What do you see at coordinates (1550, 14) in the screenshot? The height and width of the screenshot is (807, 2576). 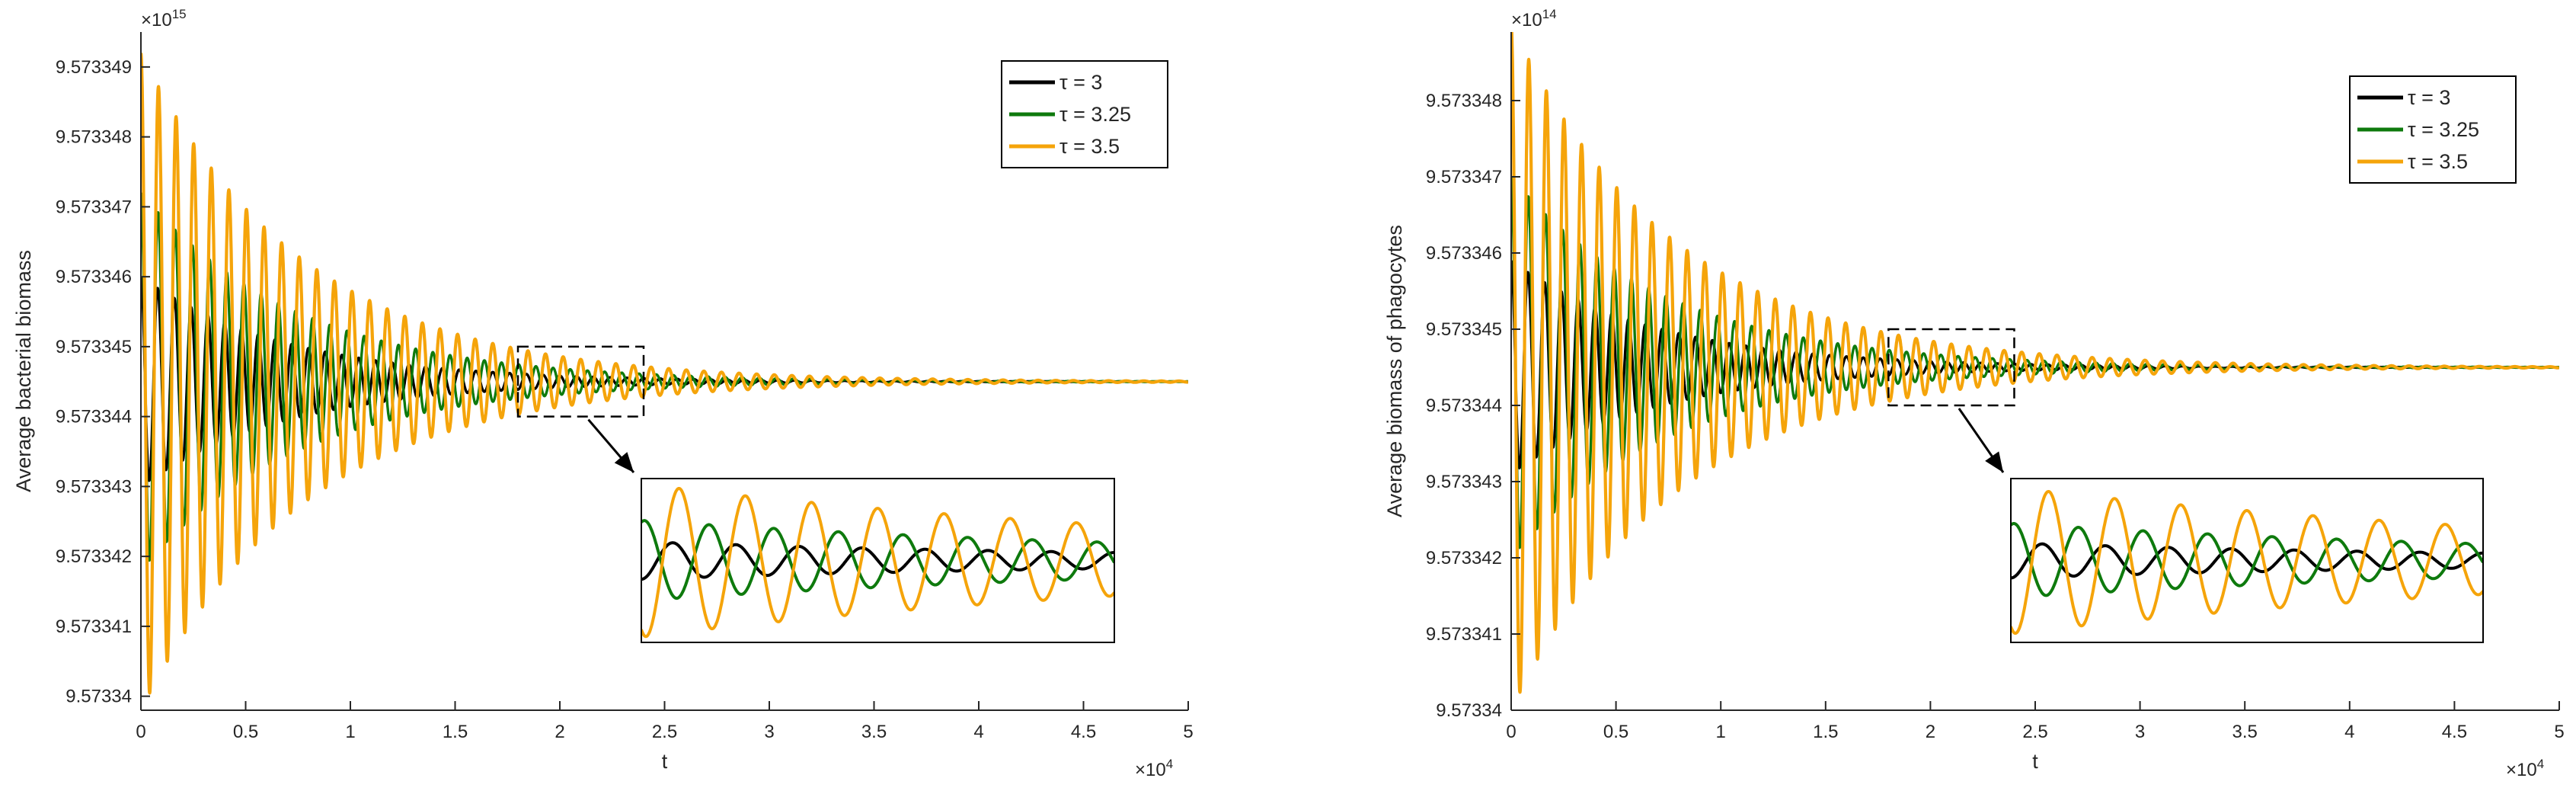 I see `y-exponent: 14` at bounding box center [1550, 14].